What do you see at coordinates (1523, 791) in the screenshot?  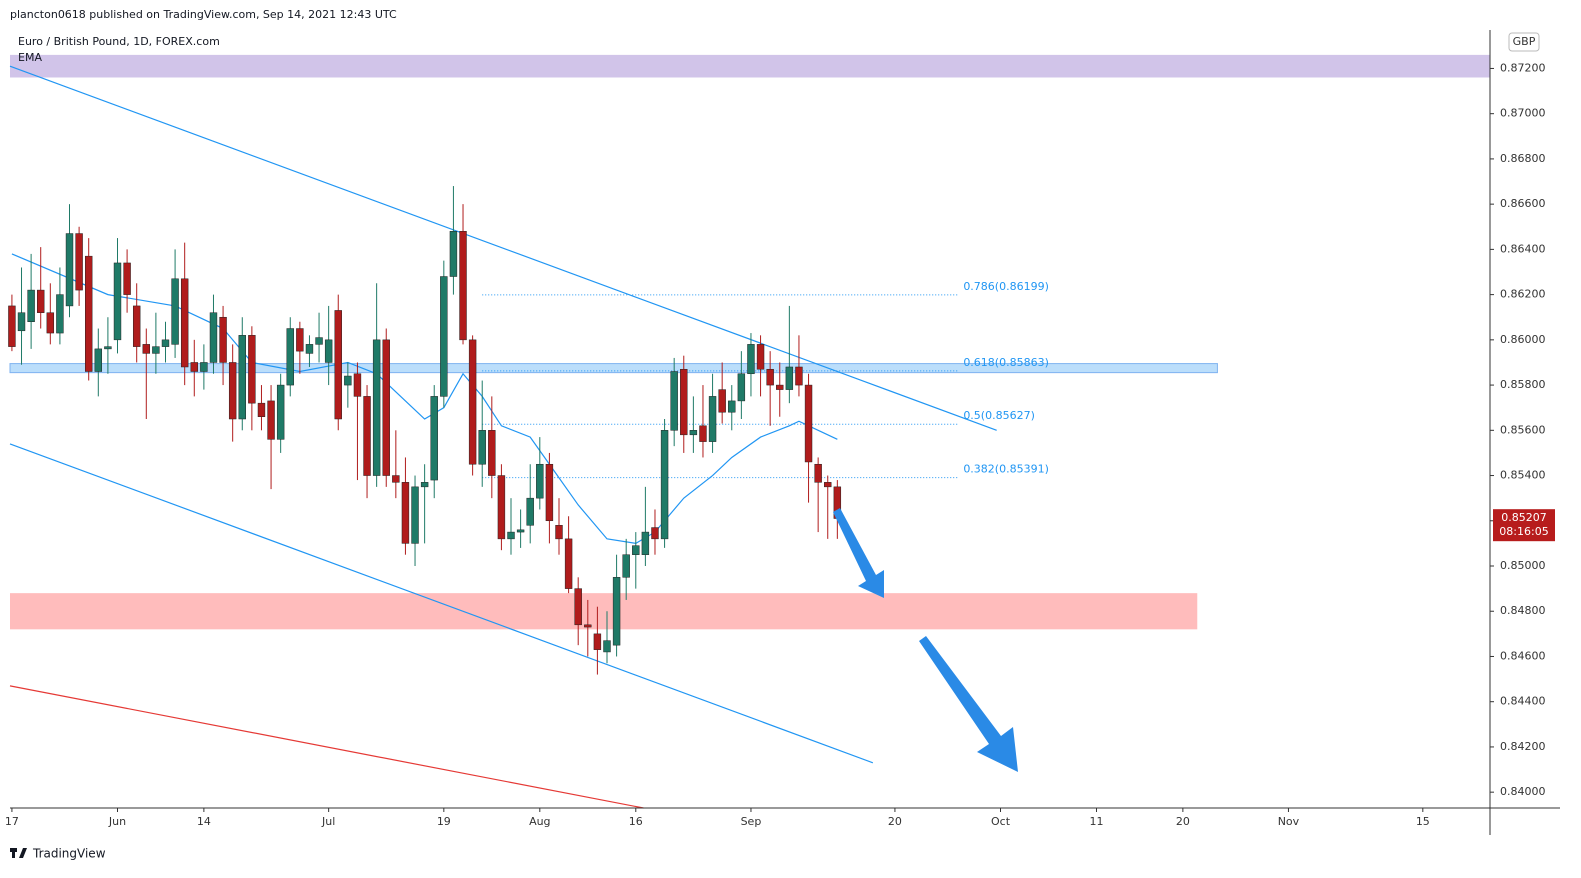 I see `y-tick-label: 0.84000` at bounding box center [1523, 791].